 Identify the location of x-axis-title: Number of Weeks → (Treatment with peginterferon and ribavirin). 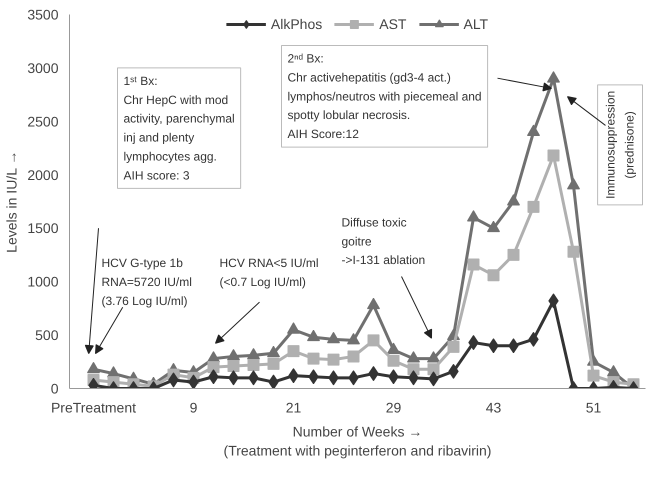
(358, 441).